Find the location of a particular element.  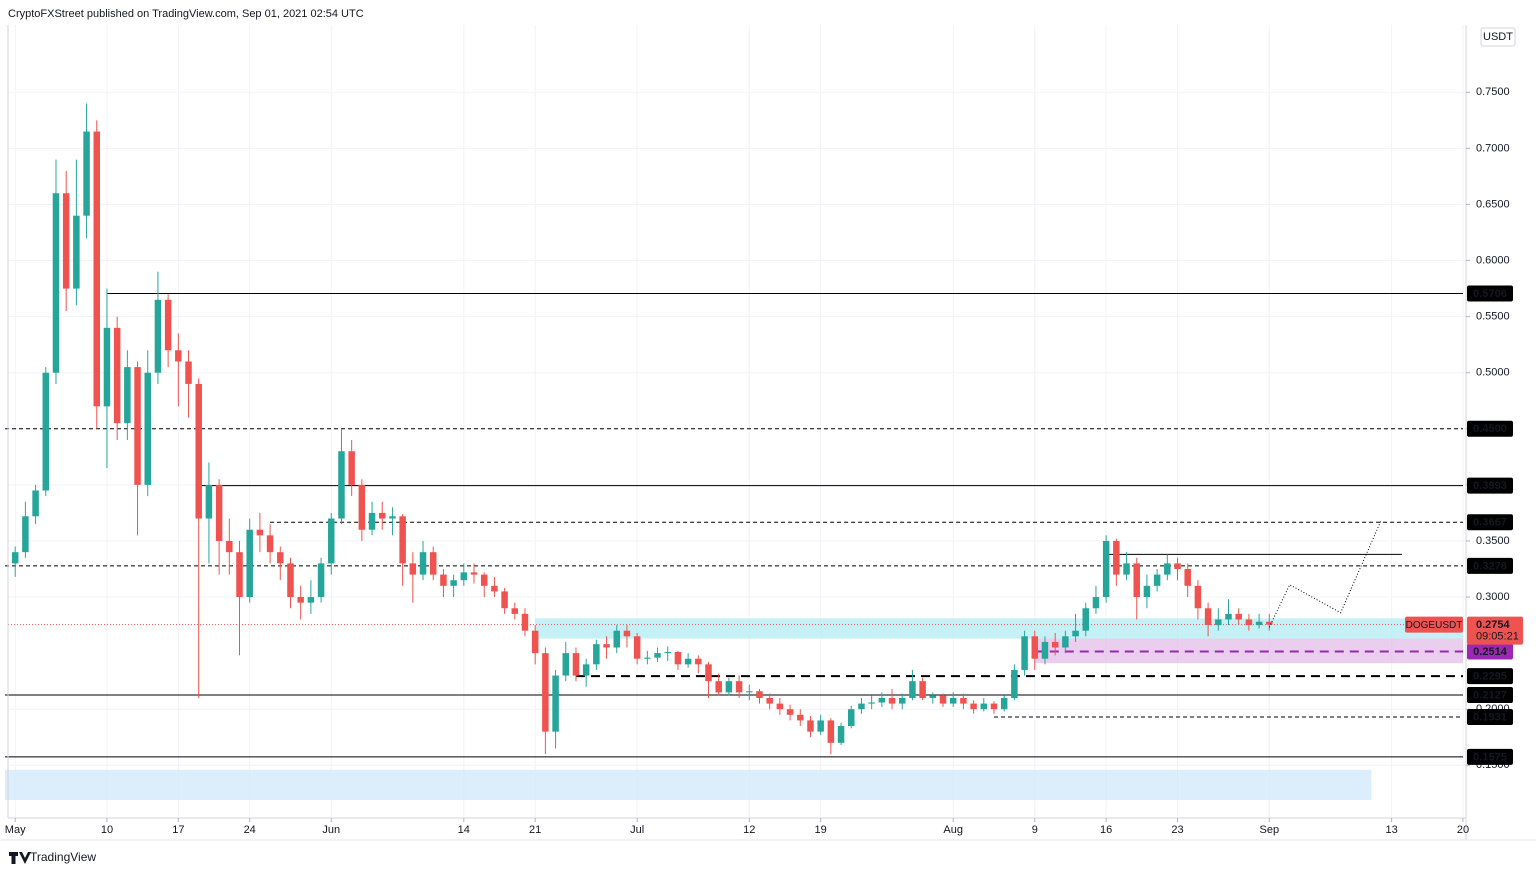

y-tick-label: 0.3500 is located at coordinates (1493, 541).